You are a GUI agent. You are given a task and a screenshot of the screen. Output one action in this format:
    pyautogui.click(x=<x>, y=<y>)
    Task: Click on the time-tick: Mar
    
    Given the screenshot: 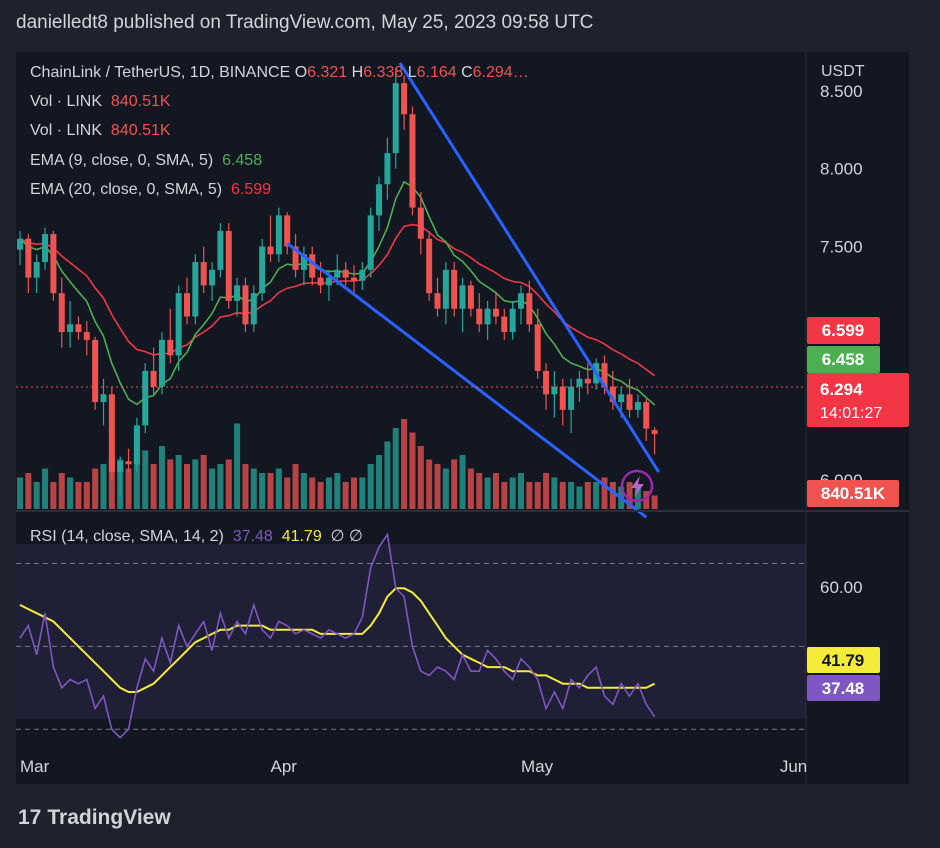 What is the action you would take?
    pyautogui.click(x=35, y=766)
    